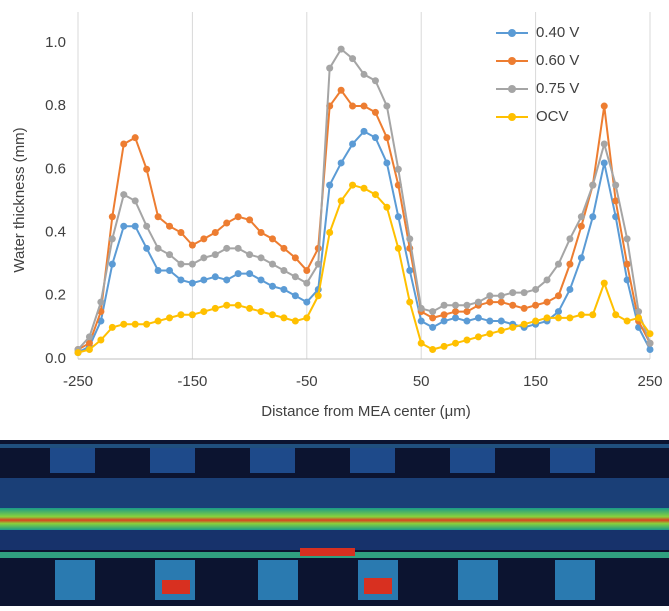 Image resolution: width=669 pixels, height=611 pixels. I want to click on legend-label: 0.40 V, so click(557, 32).